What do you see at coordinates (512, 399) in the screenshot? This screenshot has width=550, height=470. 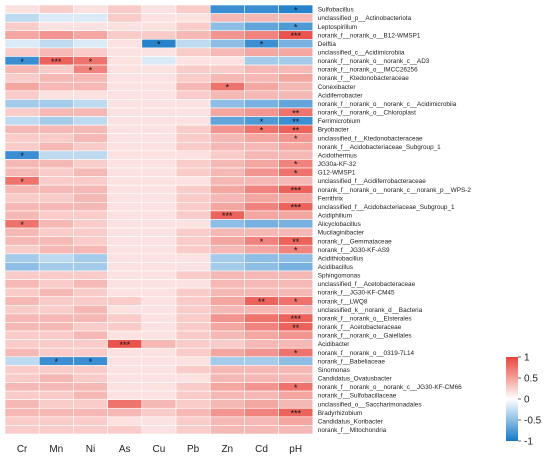 I see `colorbar-gradient` at bounding box center [512, 399].